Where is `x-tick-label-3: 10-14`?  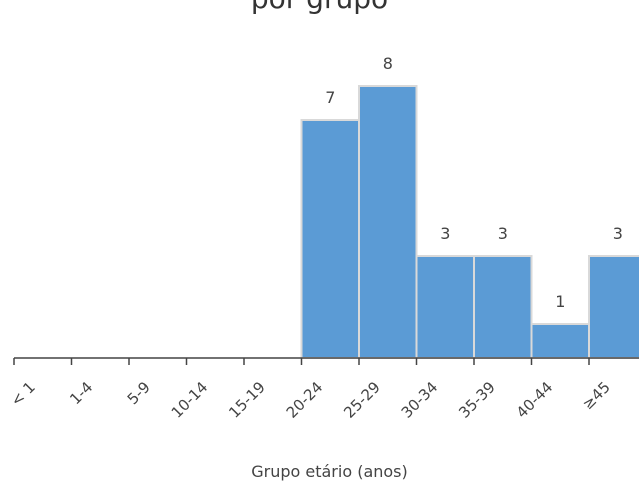 x-tick-label-3: 10-14 is located at coordinates (190, 400).